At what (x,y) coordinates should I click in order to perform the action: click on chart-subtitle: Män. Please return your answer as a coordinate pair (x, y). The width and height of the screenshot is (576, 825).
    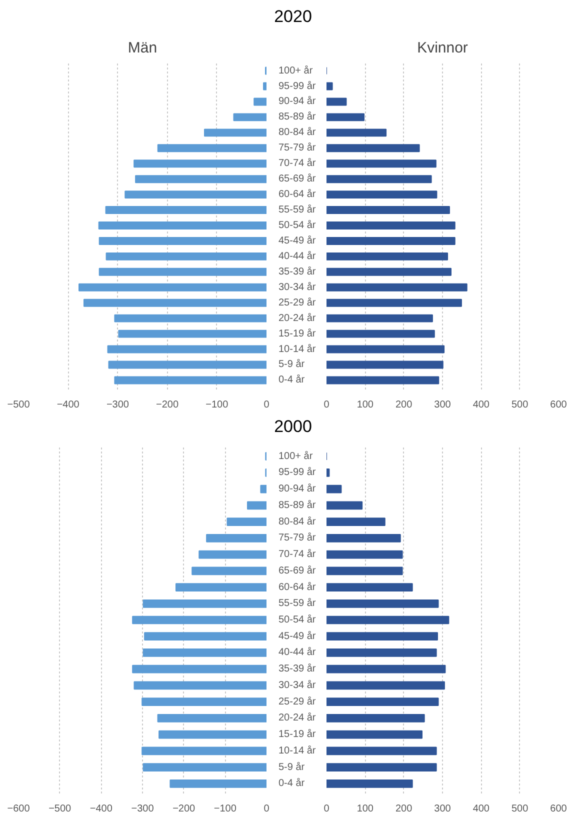
    Looking at the image, I should click on (143, 48).